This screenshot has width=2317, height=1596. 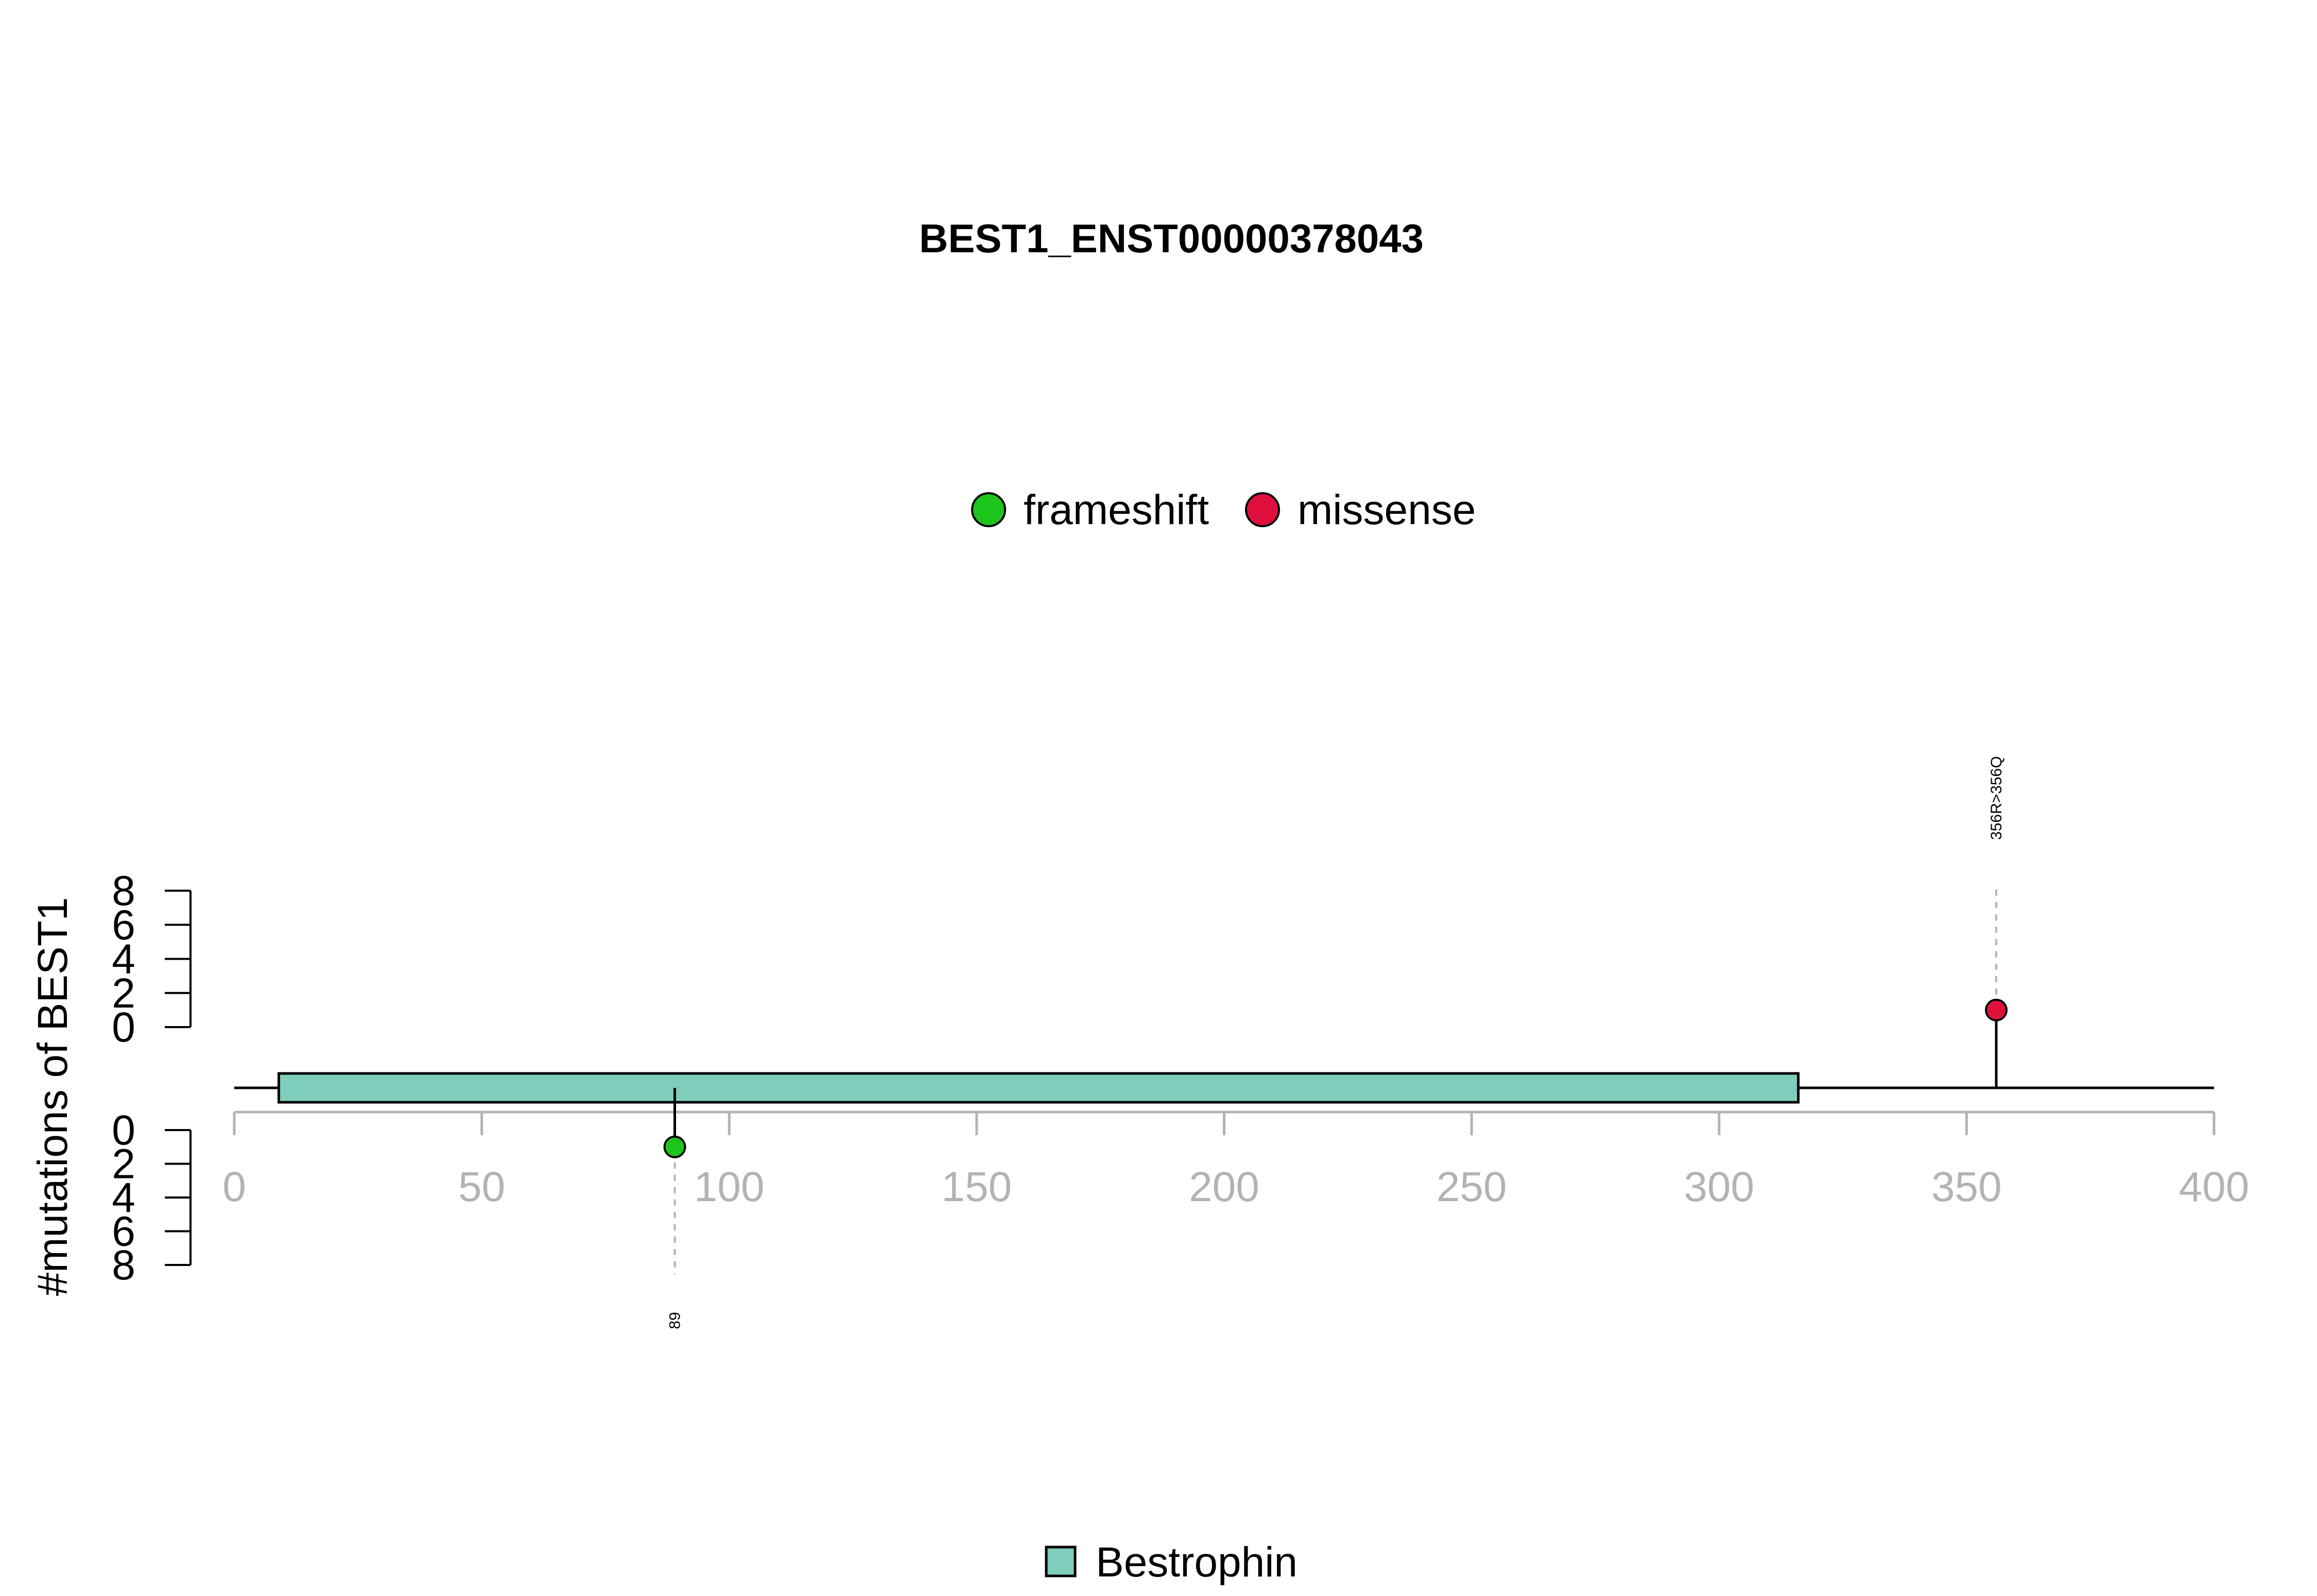 What do you see at coordinates (1387, 510) in the screenshot?
I see `legend-label-missense: missense` at bounding box center [1387, 510].